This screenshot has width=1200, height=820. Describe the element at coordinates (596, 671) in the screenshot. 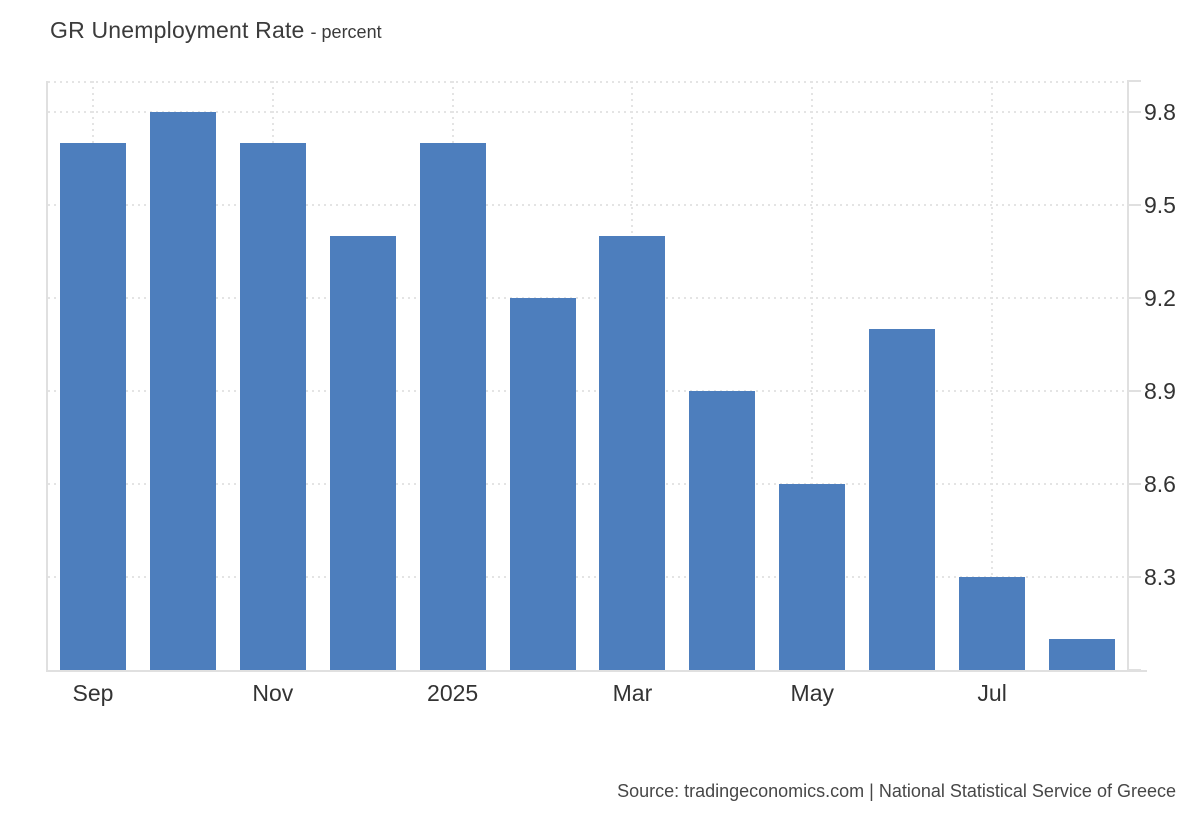

I see `bottom-axis-line` at that location.